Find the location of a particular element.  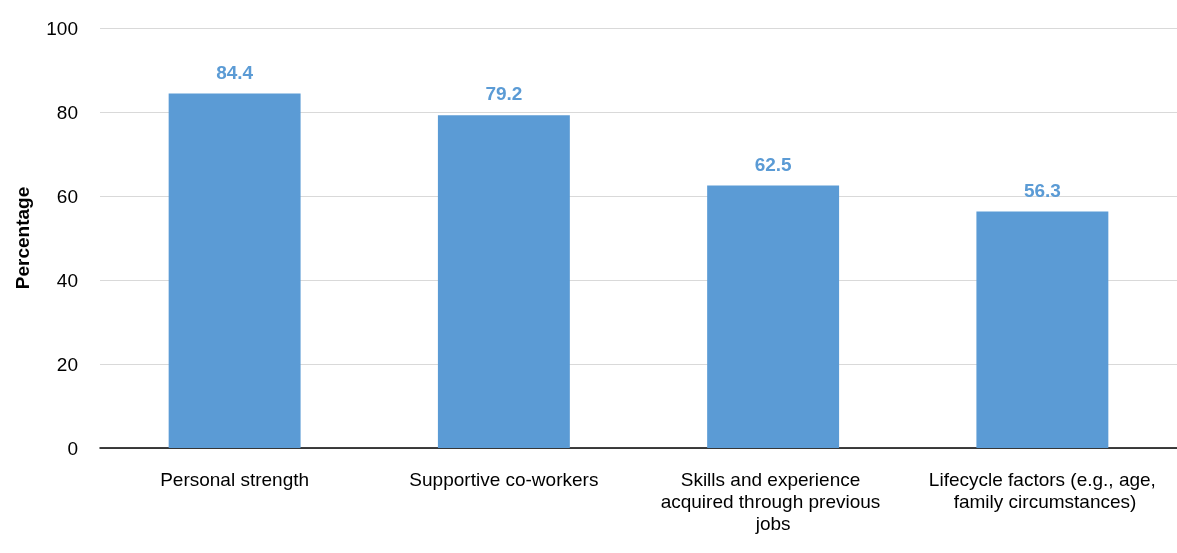

x-tick-label: Skills and experience acquired through previous jobs is located at coordinates (773, 501).